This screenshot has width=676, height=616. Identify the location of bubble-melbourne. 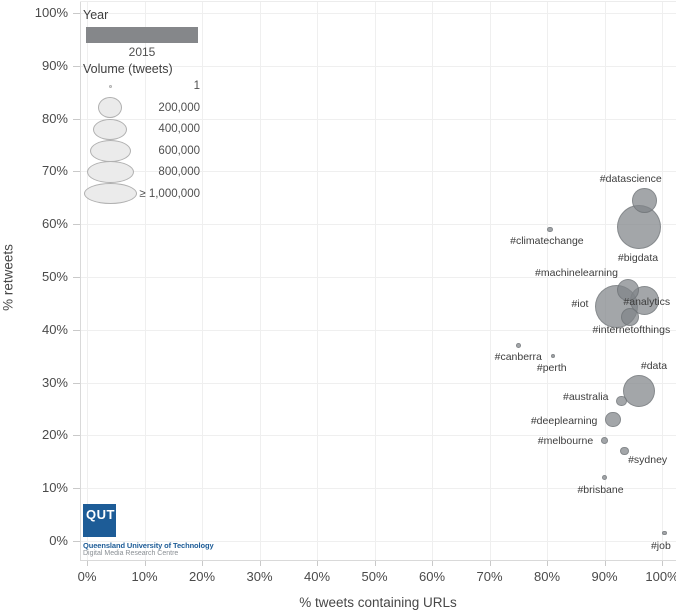
(604, 441).